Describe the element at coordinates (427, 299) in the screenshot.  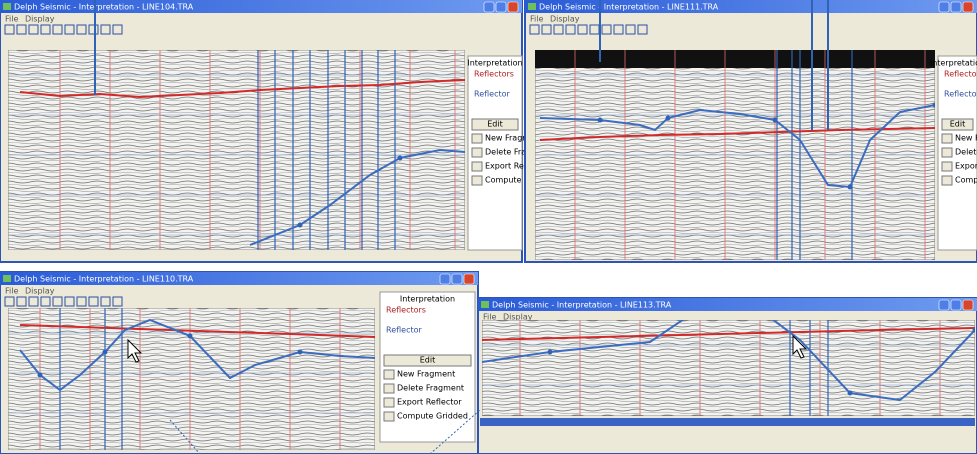
I see `panel-heading: Interpretation` at that location.